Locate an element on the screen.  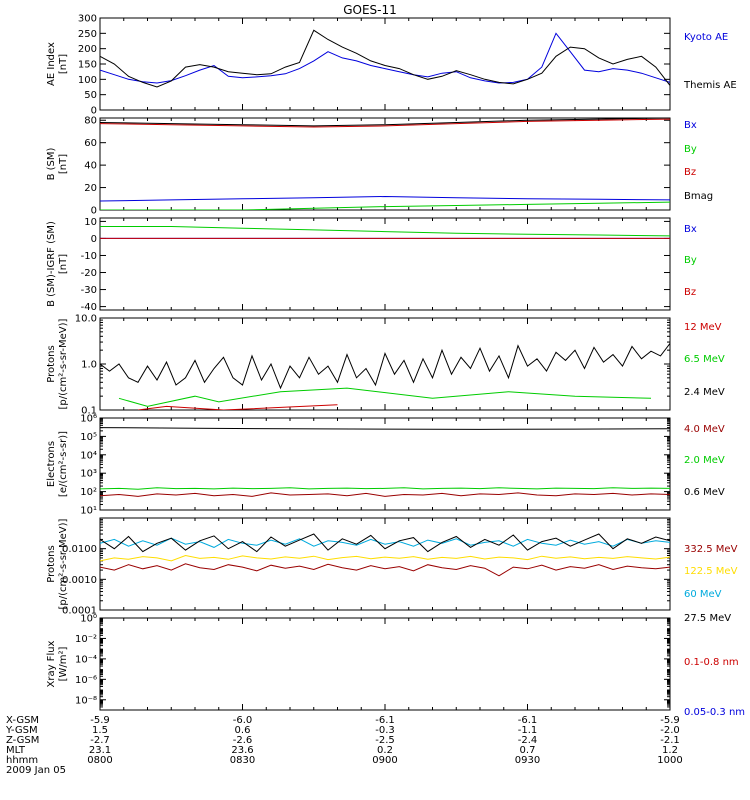
y-tick-label: 40 is located at coordinates (90, 166).